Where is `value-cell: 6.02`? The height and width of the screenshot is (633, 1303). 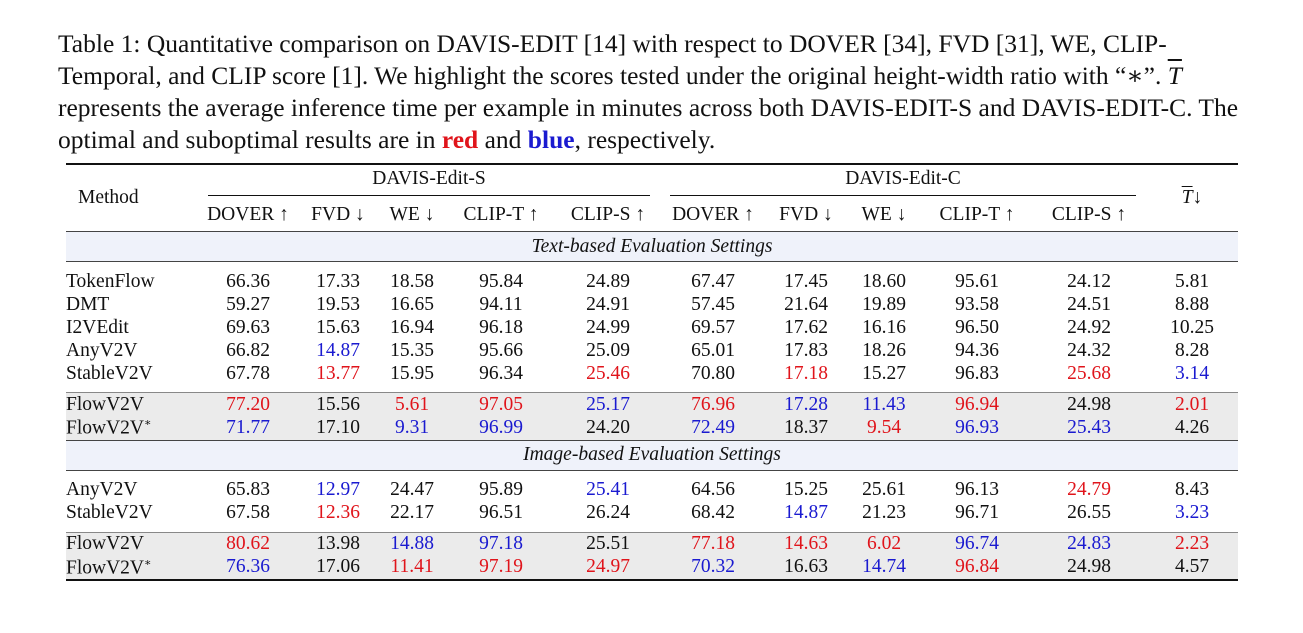 value-cell: 6.02 is located at coordinates (884, 543).